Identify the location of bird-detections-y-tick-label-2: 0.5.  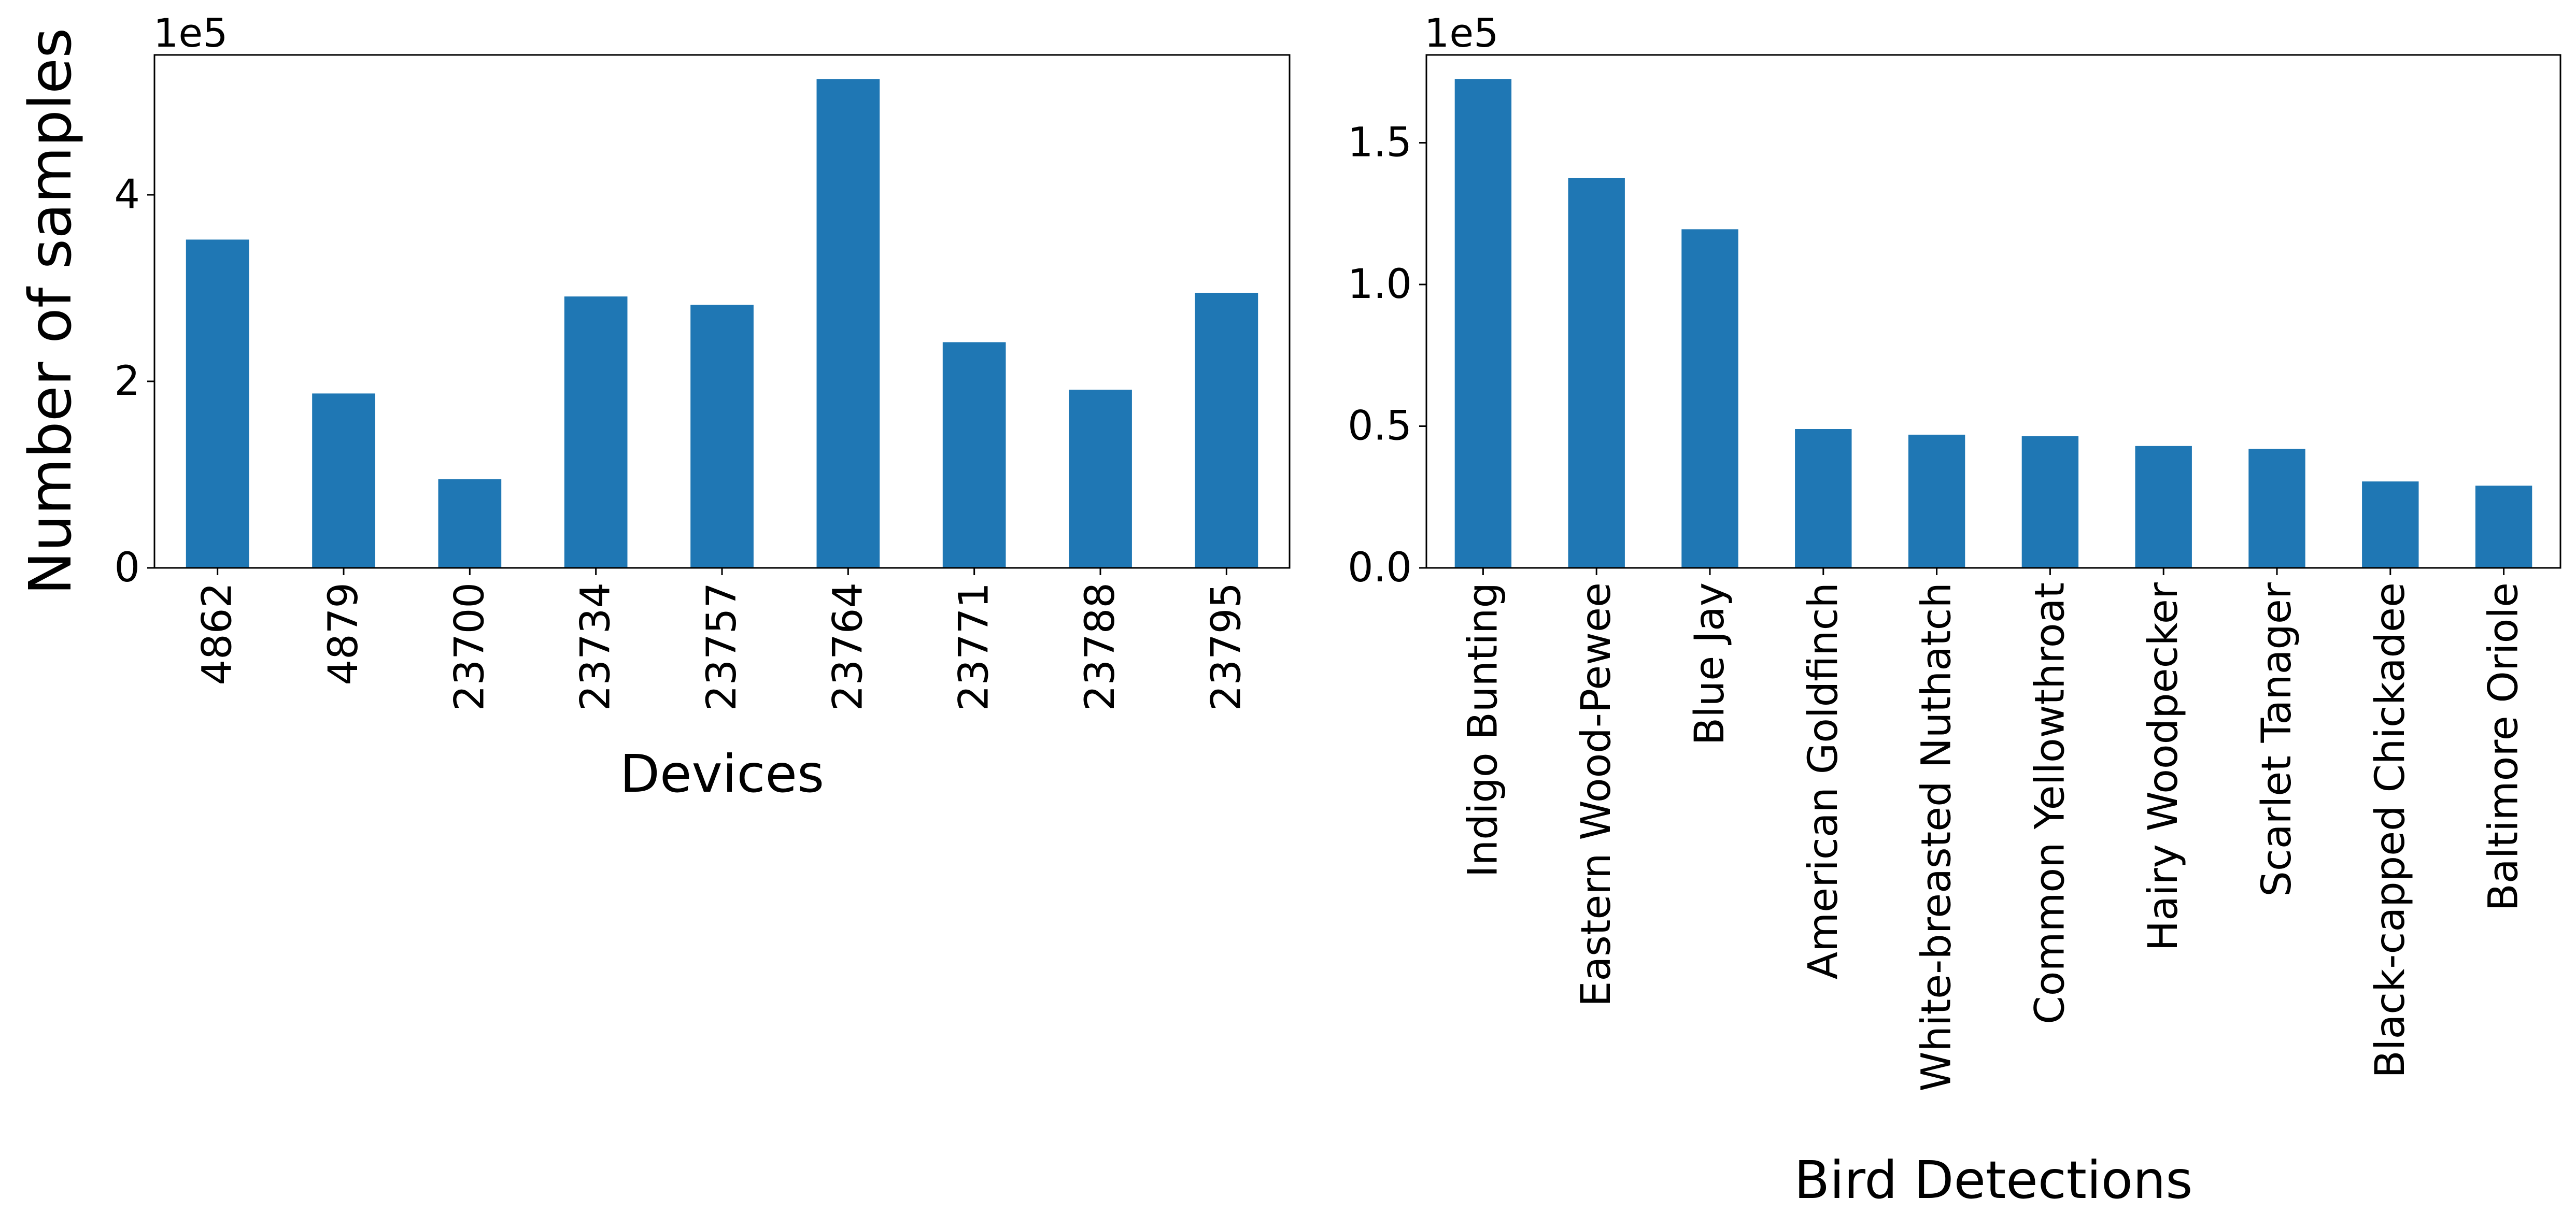
(1380, 427).